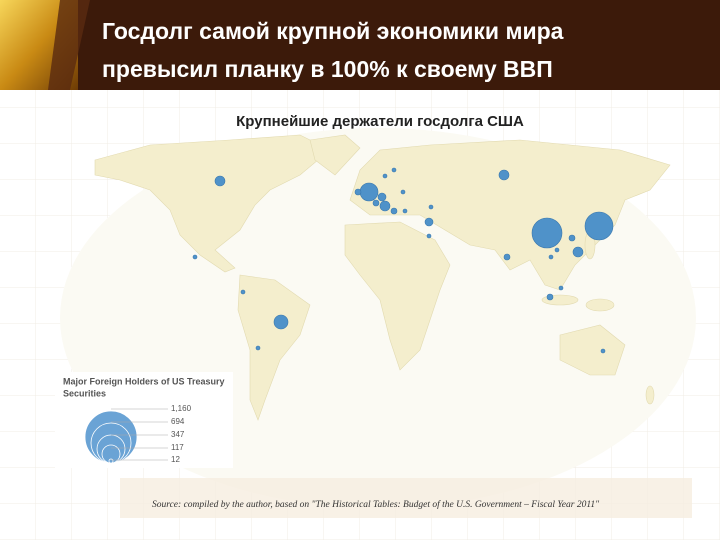 This screenshot has height=540, width=720. What do you see at coordinates (69, 45) in the screenshot?
I see `header-divider` at bounding box center [69, 45].